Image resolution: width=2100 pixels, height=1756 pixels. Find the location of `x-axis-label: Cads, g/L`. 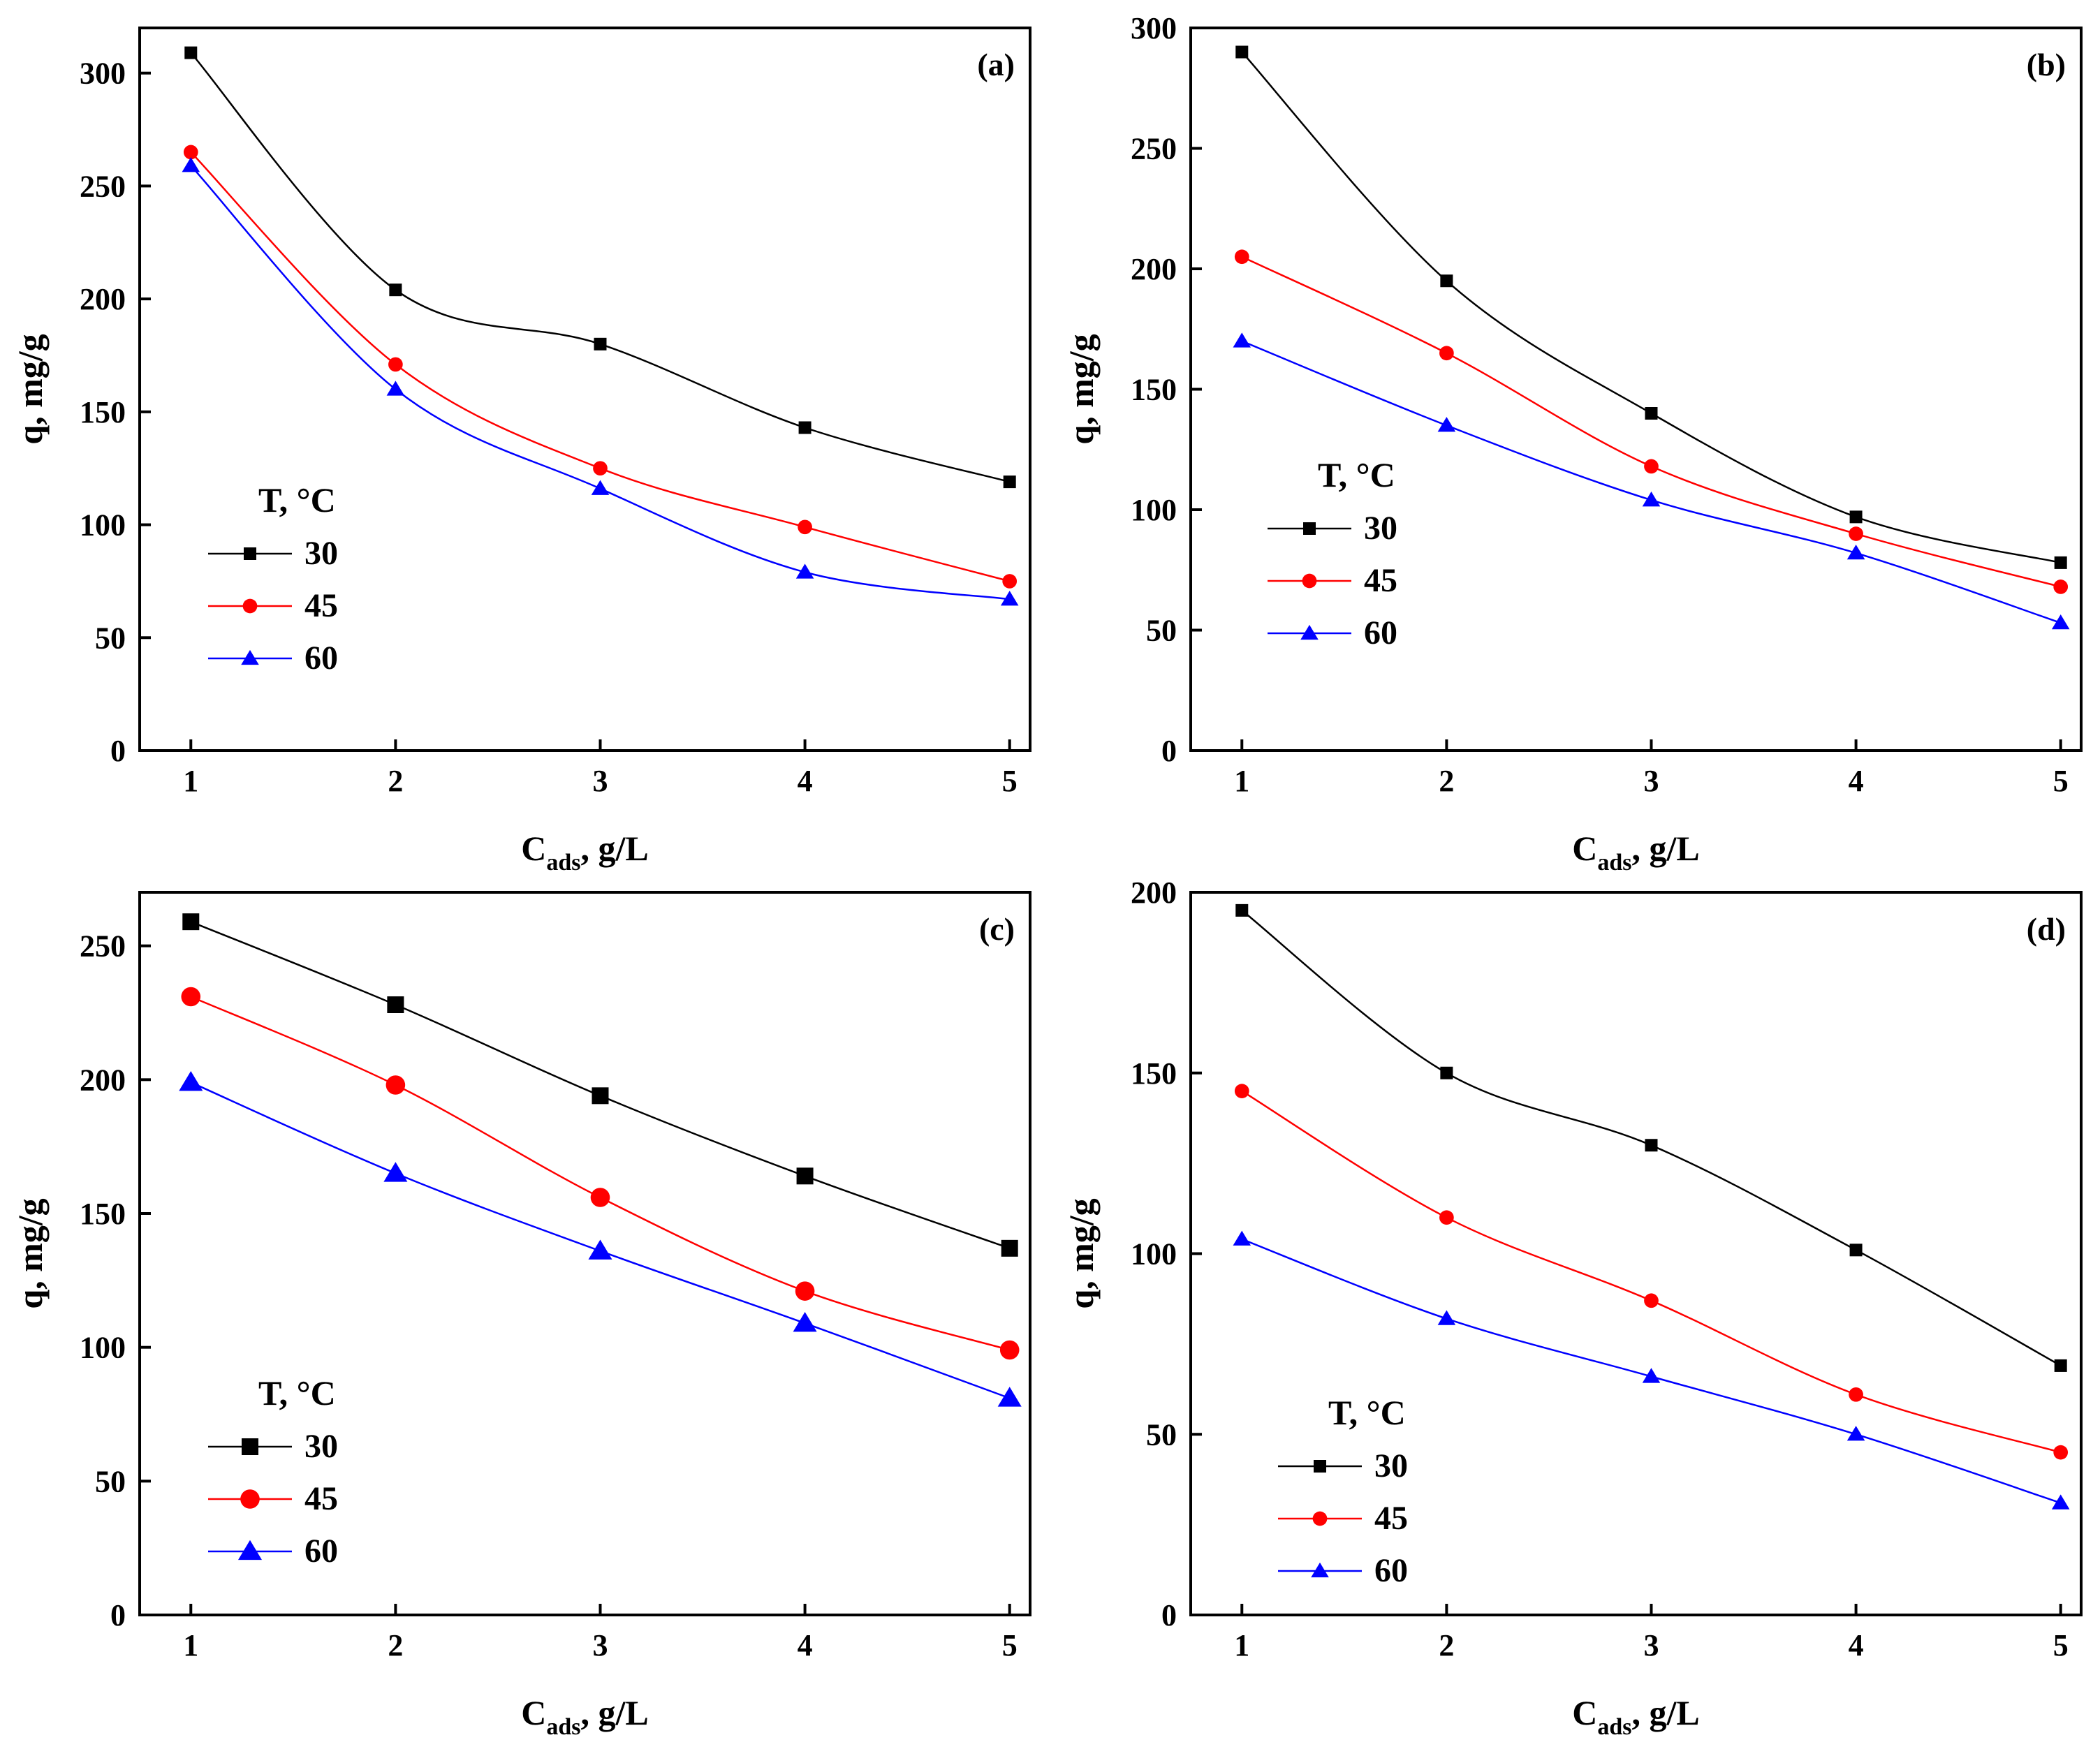

x-axis-label: Cads, g/L is located at coordinates (585, 853).